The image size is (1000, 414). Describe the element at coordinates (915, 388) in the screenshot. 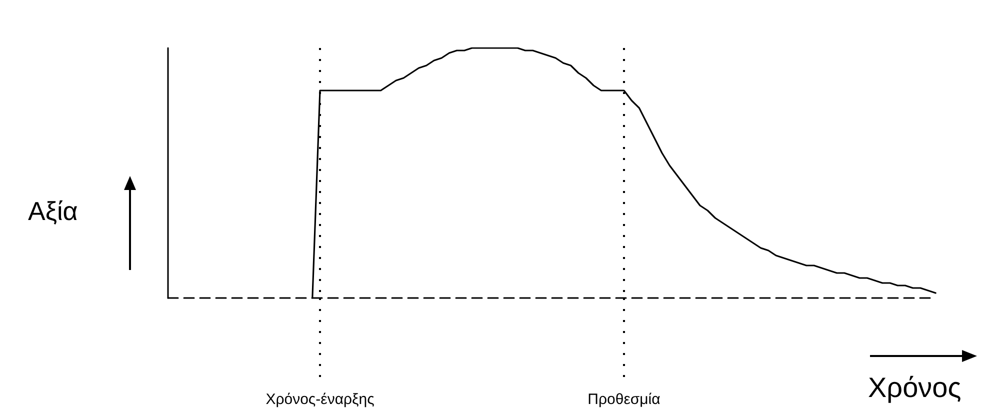

I see `x-axis-title: Χρόνος` at that location.